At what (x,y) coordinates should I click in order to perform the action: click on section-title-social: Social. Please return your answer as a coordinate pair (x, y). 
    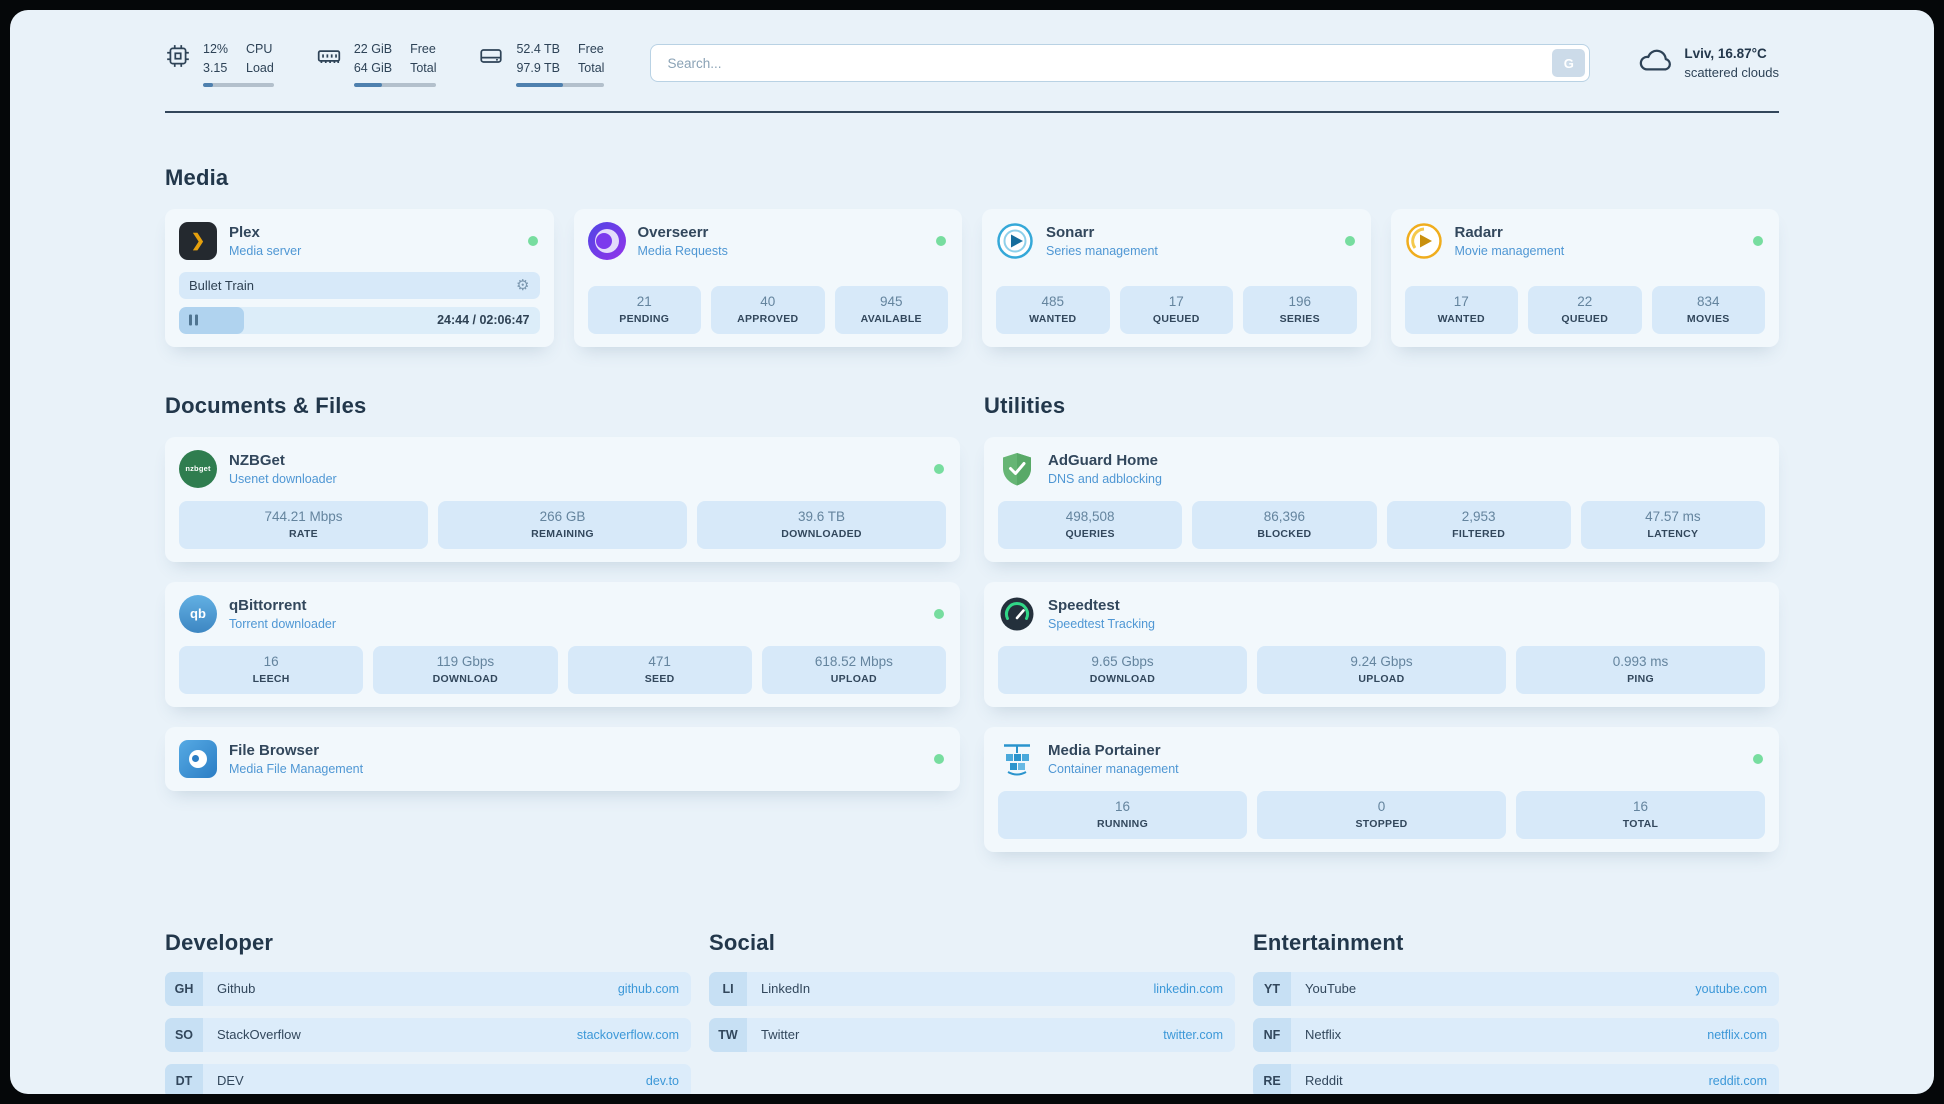
    Looking at the image, I should click on (742, 942).